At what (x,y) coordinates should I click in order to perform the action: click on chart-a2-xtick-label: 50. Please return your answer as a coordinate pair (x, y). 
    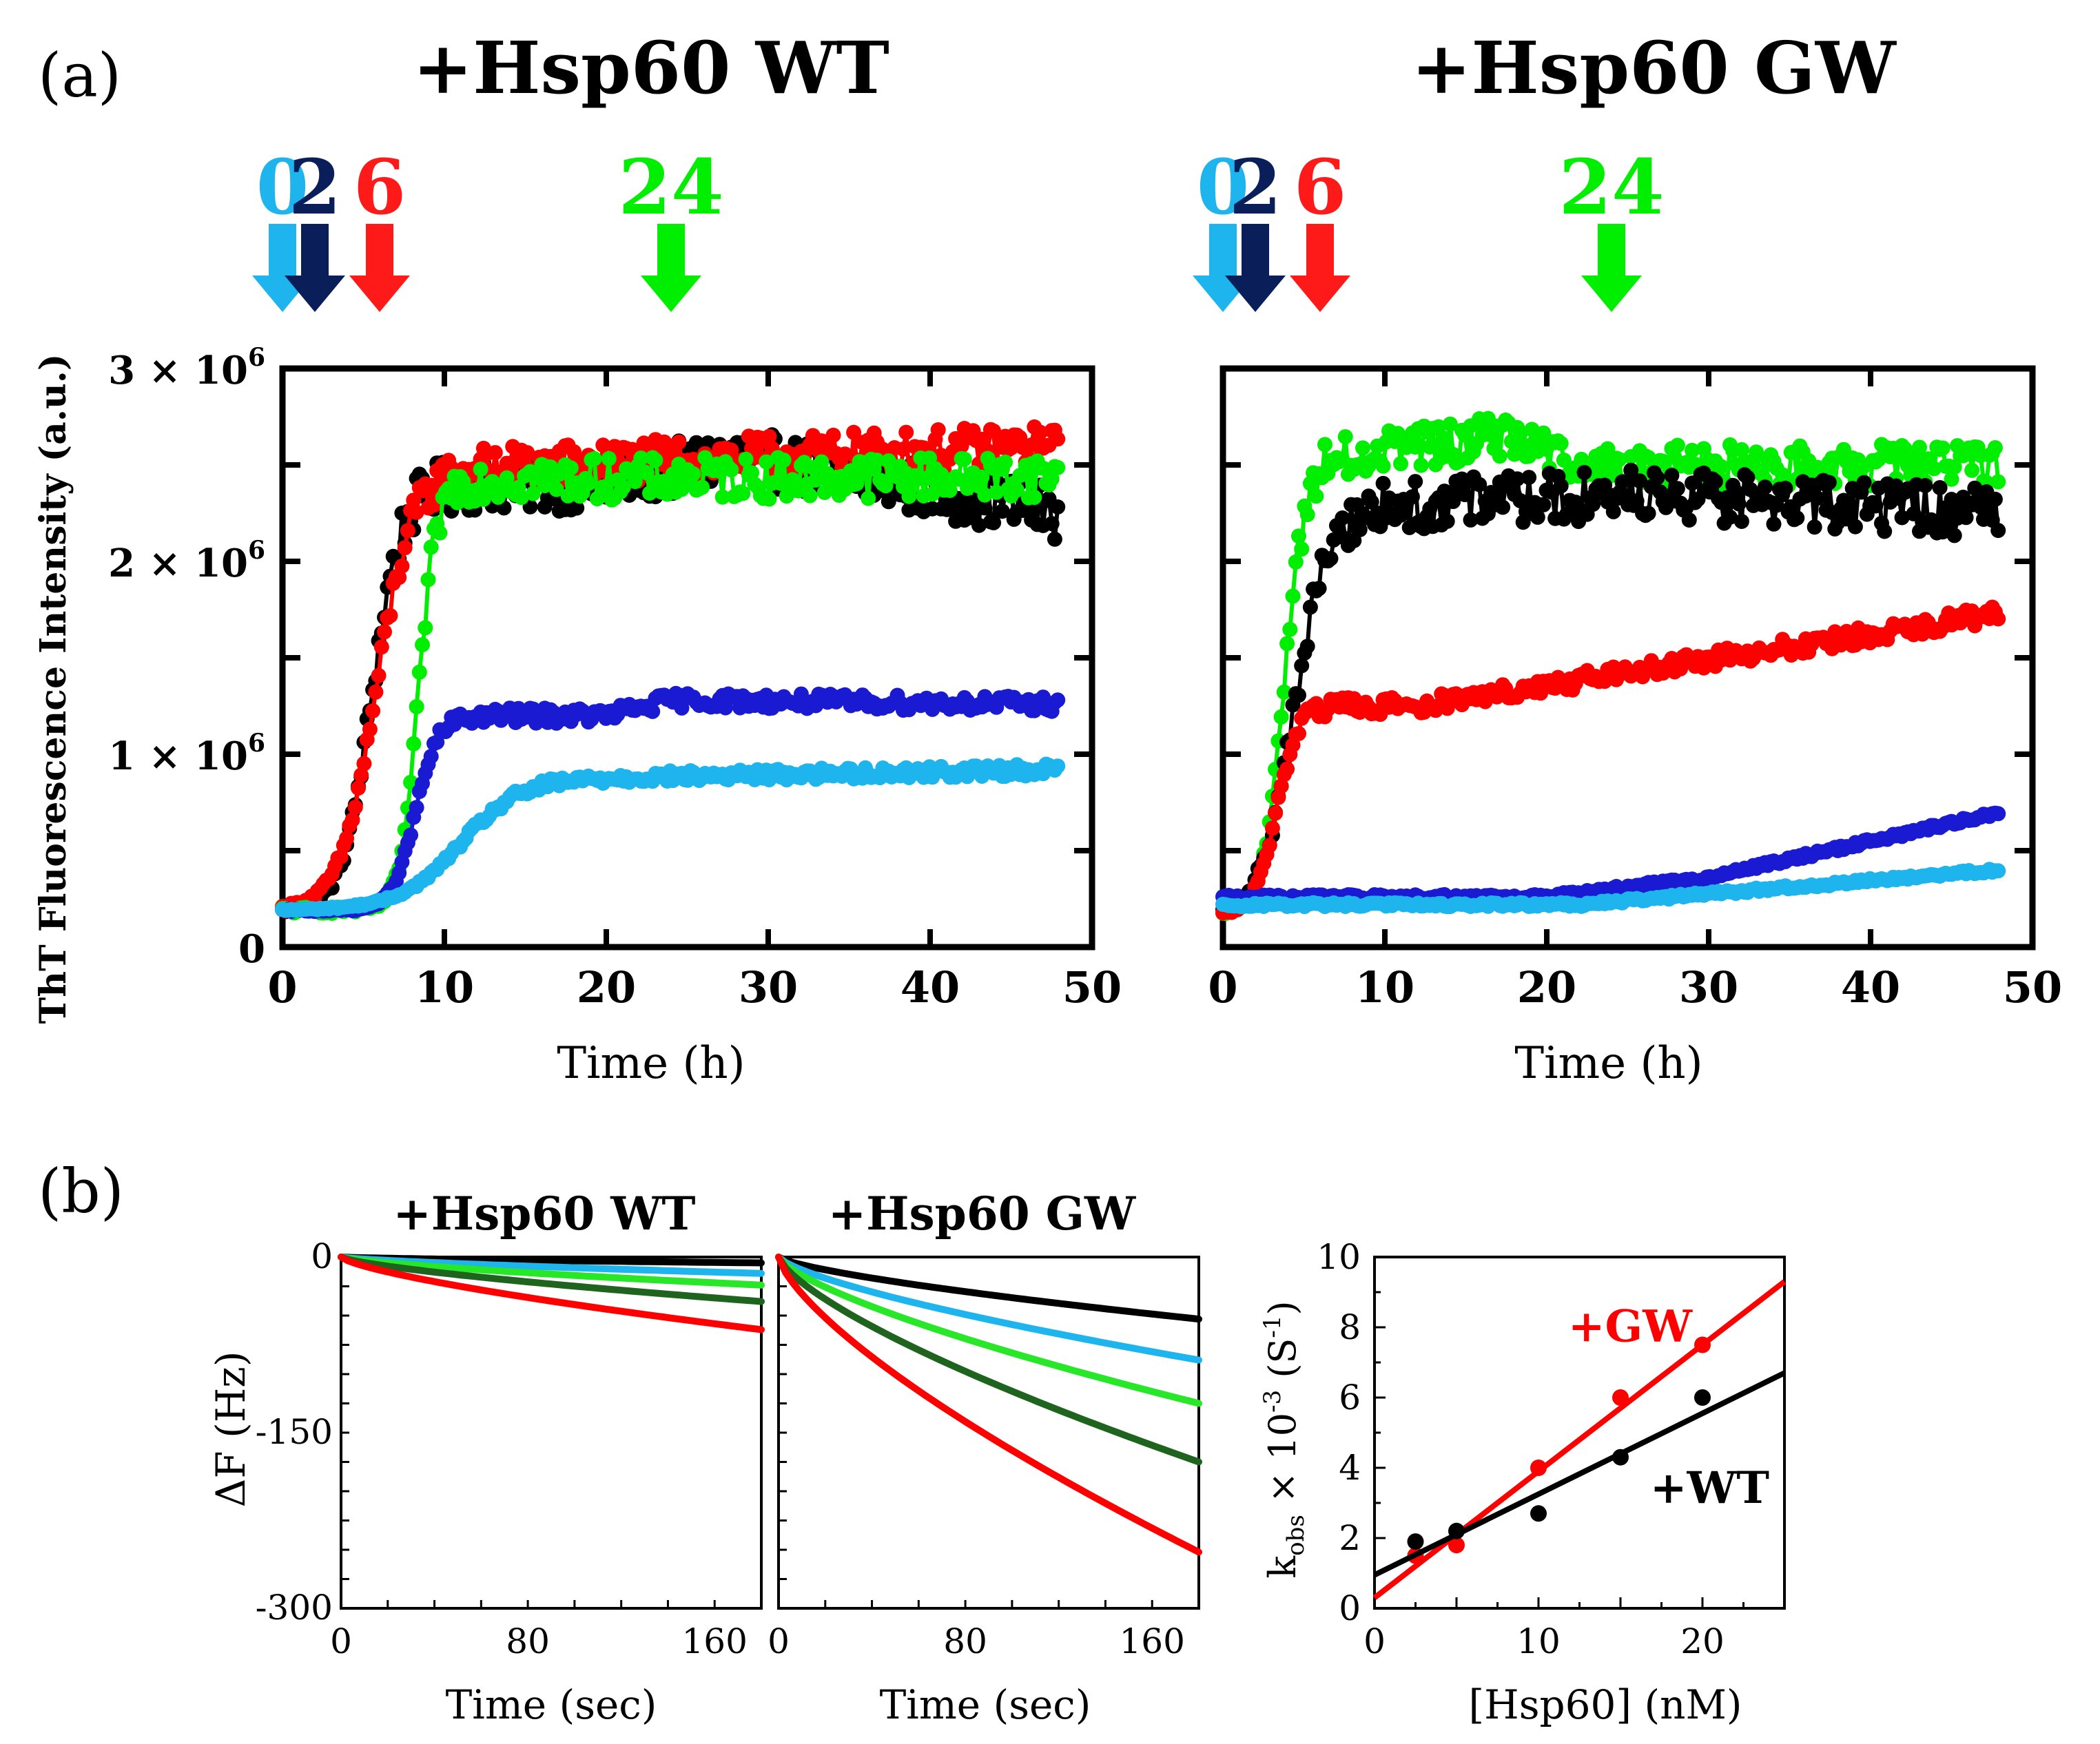
    Looking at the image, I should click on (2032, 988).